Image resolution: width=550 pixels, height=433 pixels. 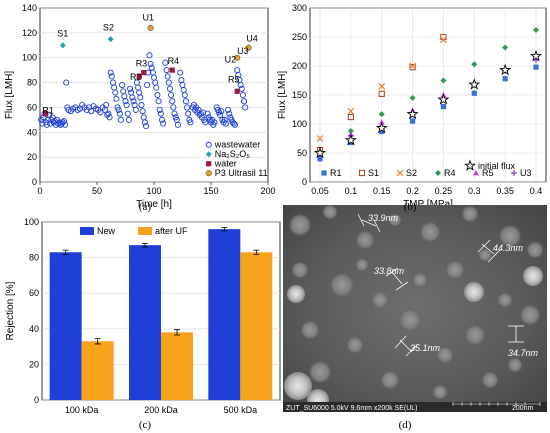 What do you see at coordinates (523, 408) in the screenshot?
I see `sem-scale-label: 200nm` at bounding box center [523, 408].